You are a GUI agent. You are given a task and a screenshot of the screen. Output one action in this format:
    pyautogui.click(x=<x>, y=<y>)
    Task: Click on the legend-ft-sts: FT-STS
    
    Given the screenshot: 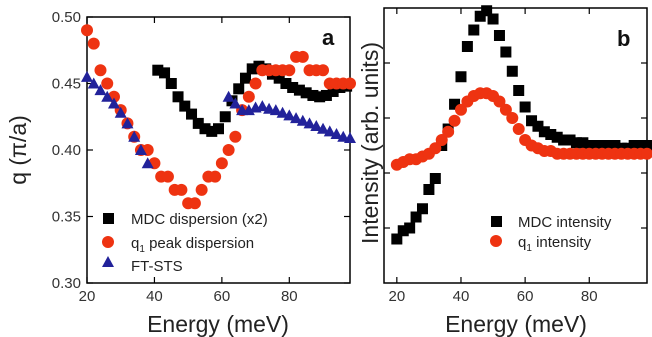 What is the action you would take?
    pyautogui.click(x=157, y=266)
    